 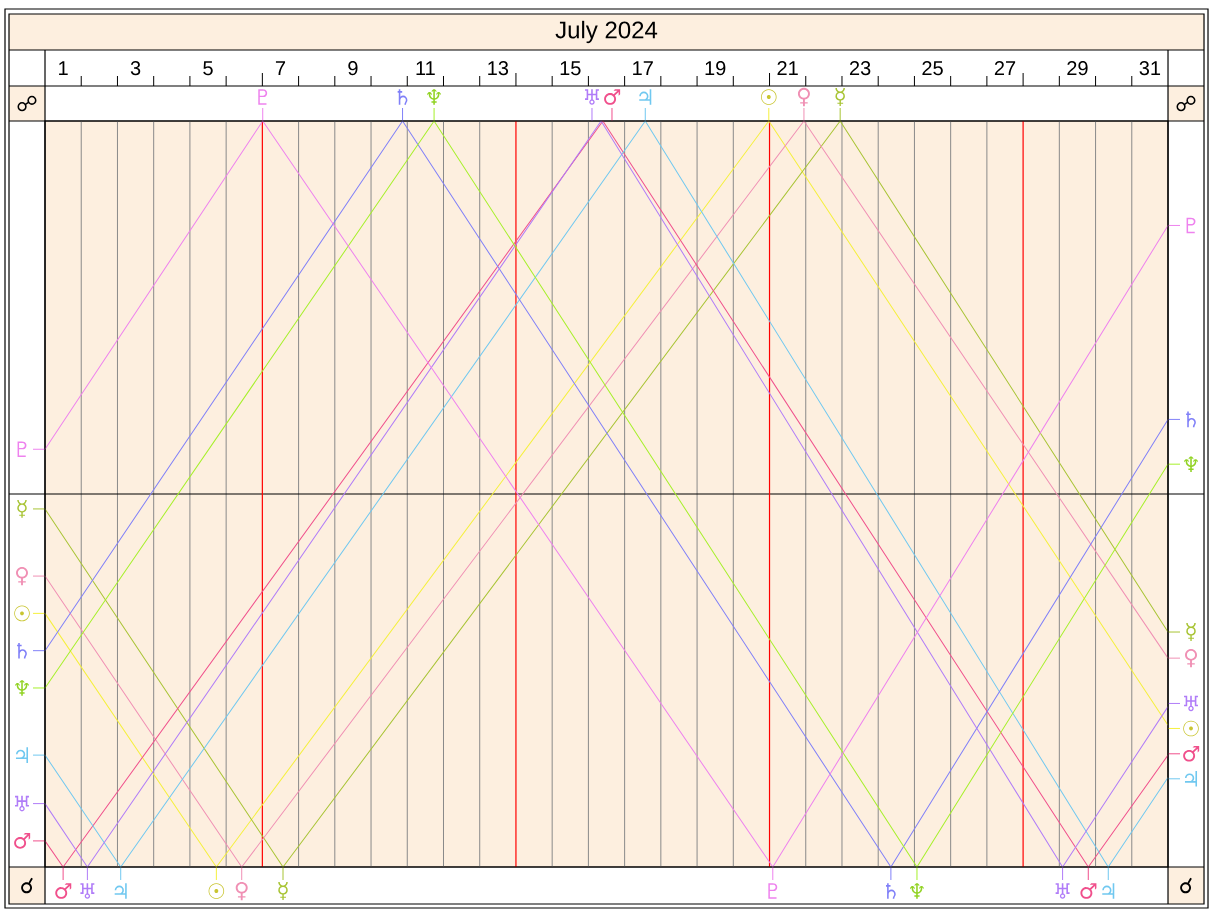 What do you see at coordinates (1005, 68) in the screenshot?
I see `x-tick-label: 27` at bounding box center [1005, 68].